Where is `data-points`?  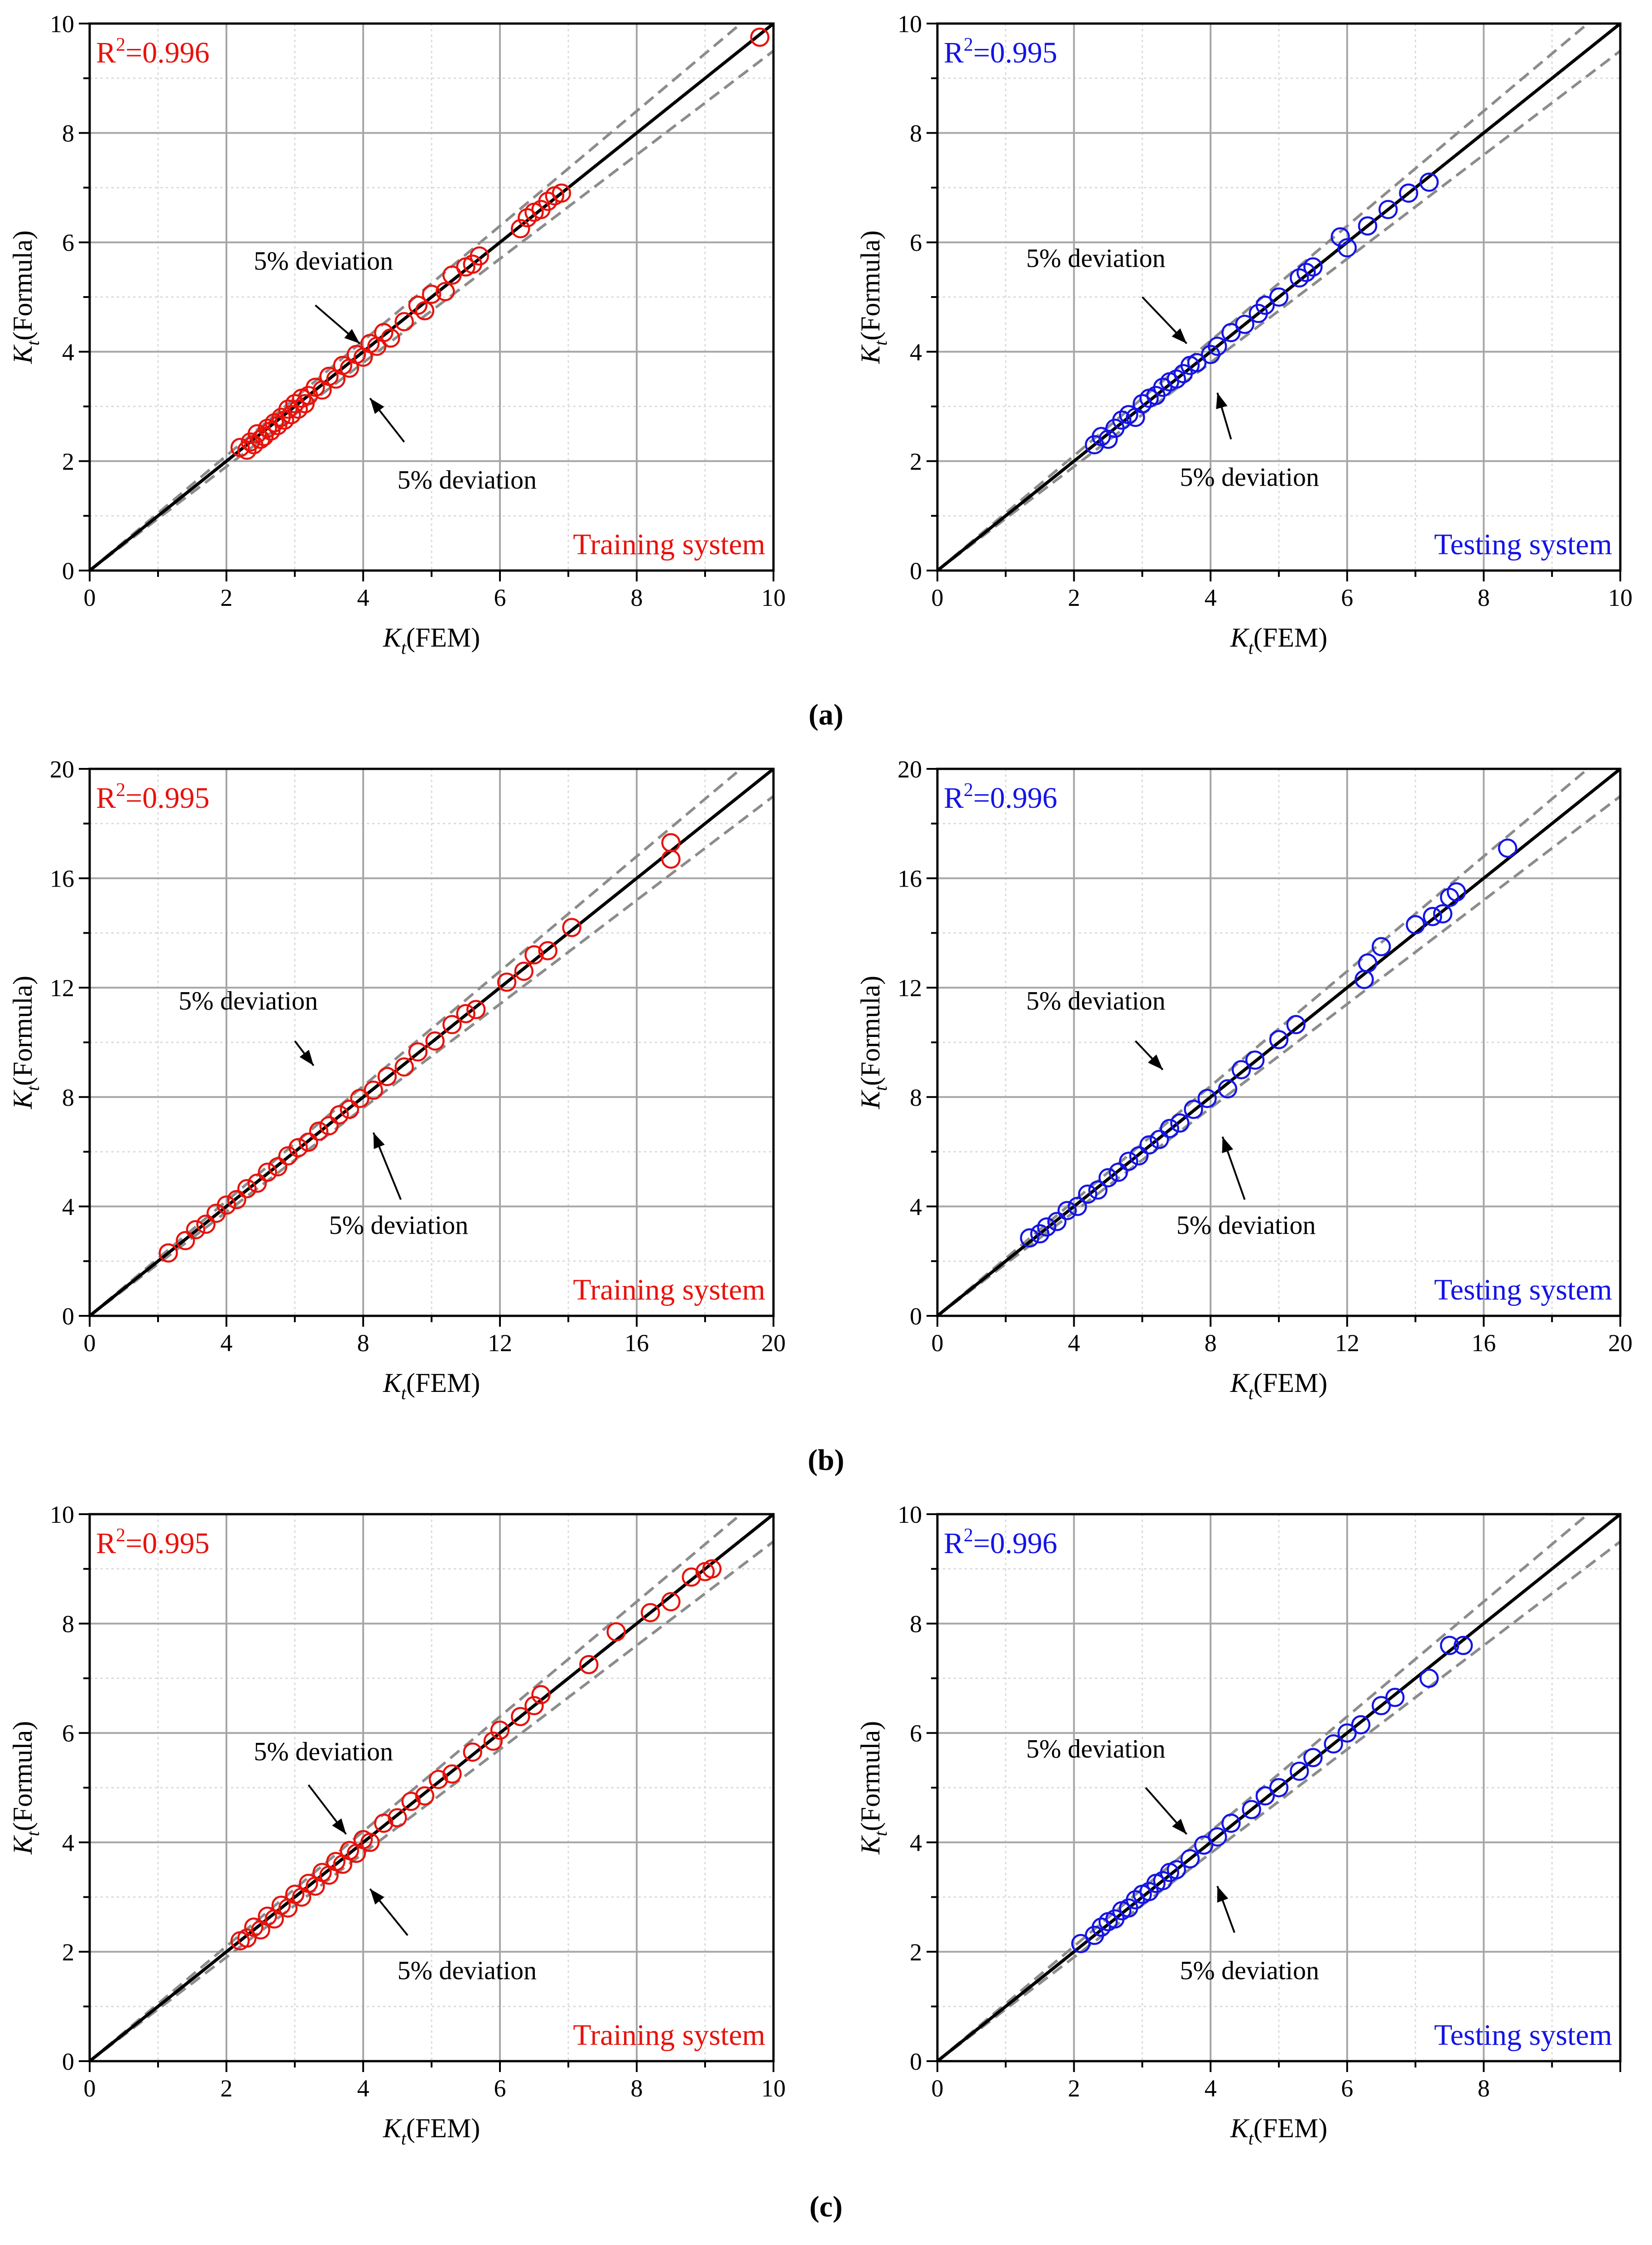 data-points is located at coordinates (1272, 1795).